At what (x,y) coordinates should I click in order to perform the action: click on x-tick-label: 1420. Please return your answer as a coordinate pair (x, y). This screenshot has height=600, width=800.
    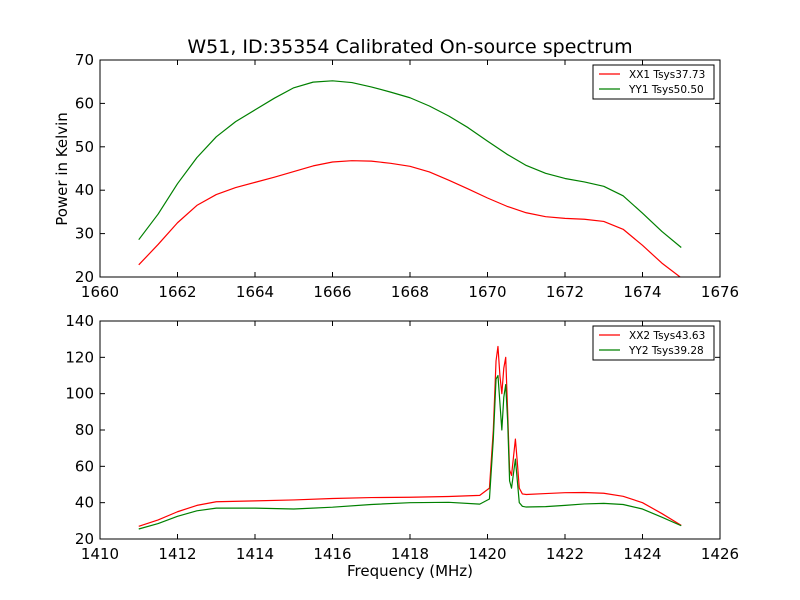
    Looking at the image, I should click on (487, 554).